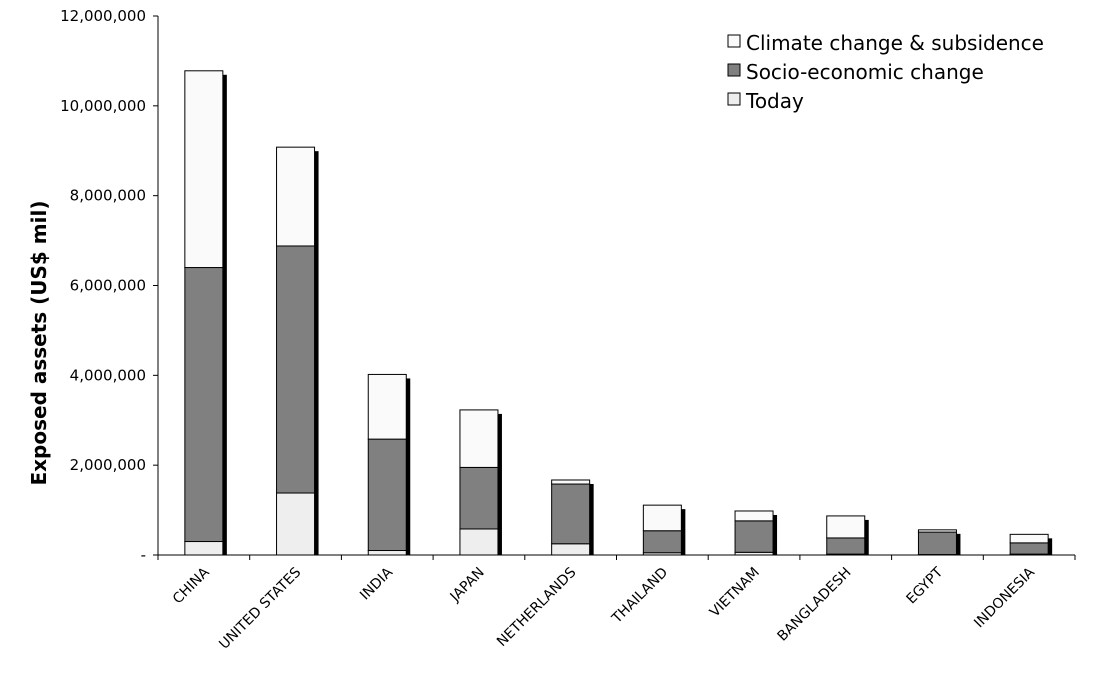 This screenshot has width=1096, height=677. Describe the element at coordinates (467, 585) in the screenshot. I see `x-tick-label: JAPAN` at that location.